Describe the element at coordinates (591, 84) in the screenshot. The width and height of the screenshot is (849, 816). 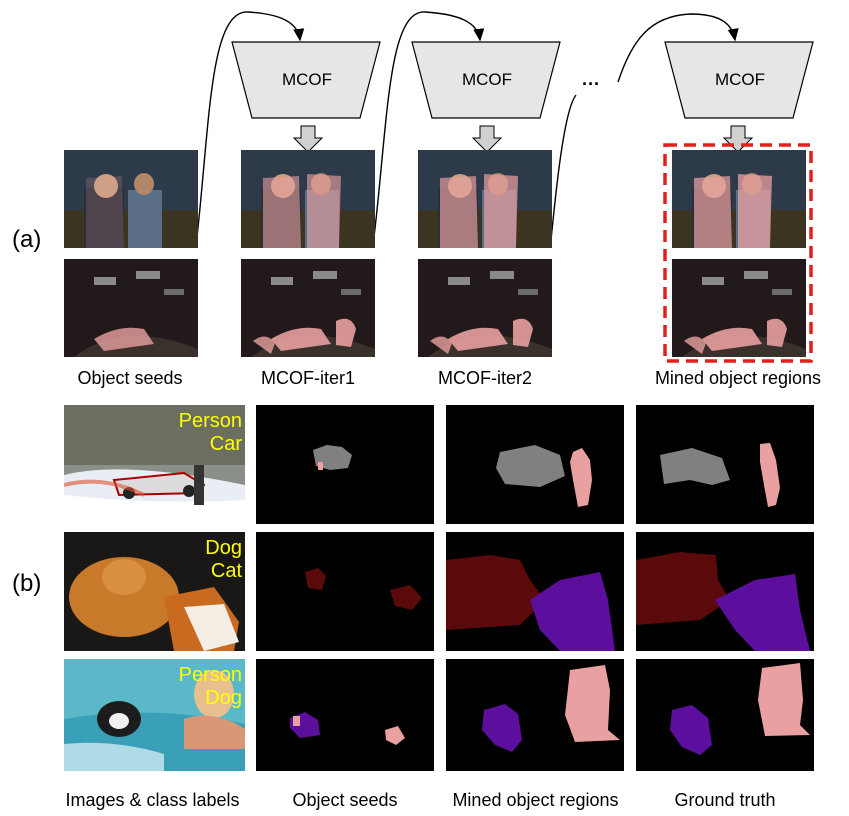
I see `ellipsis: ···` at that location.